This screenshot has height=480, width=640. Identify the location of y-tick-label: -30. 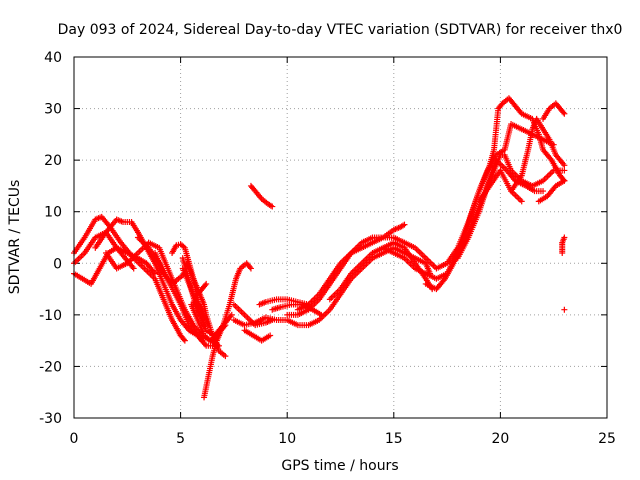
(50, 419).